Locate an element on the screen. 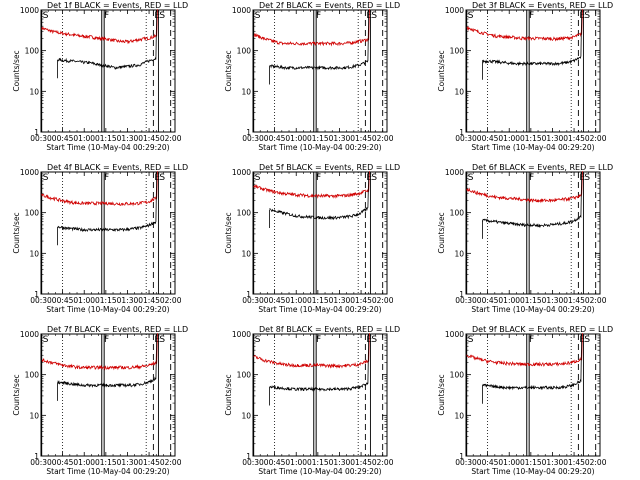 This screenshot has width=640, height=480. panel-title: Det 6f BLACK = Events, RED = LLD is located at coordinates (542, 167).